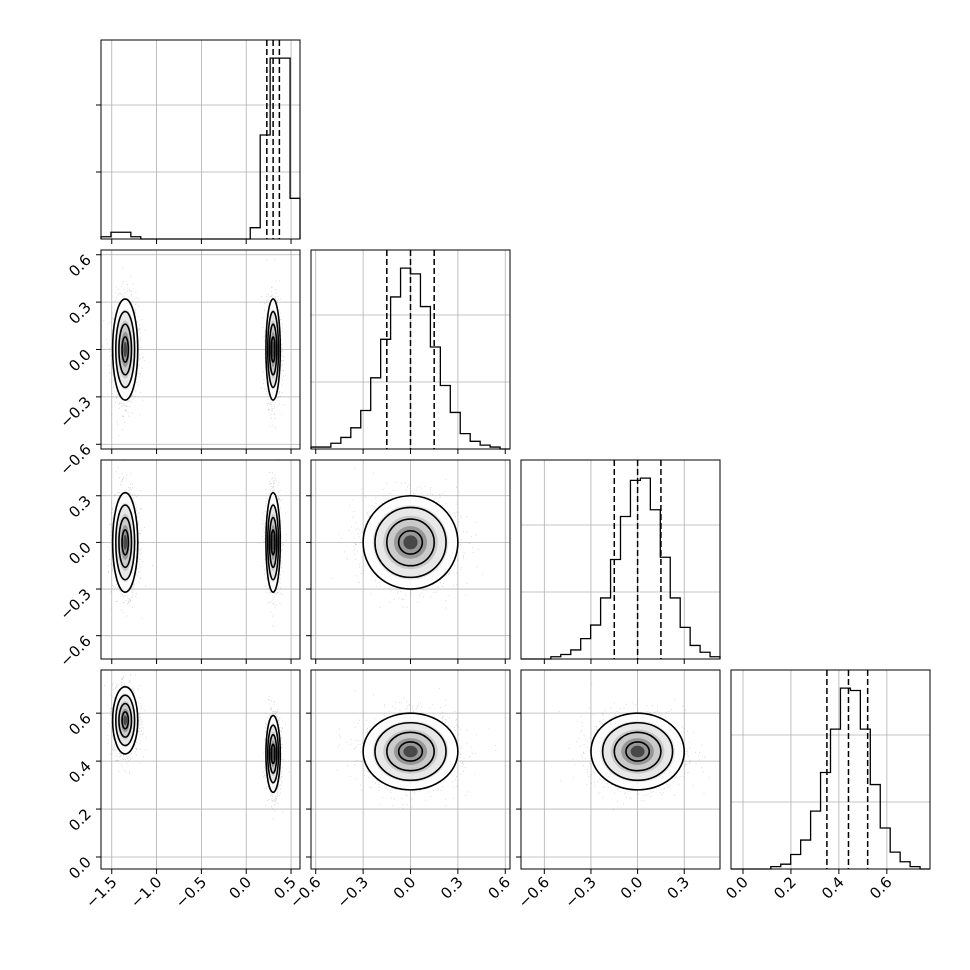 The width and height of the screenshot is (970, 970). I want to click on x-tick-label: −1.5, so click(101, 892).